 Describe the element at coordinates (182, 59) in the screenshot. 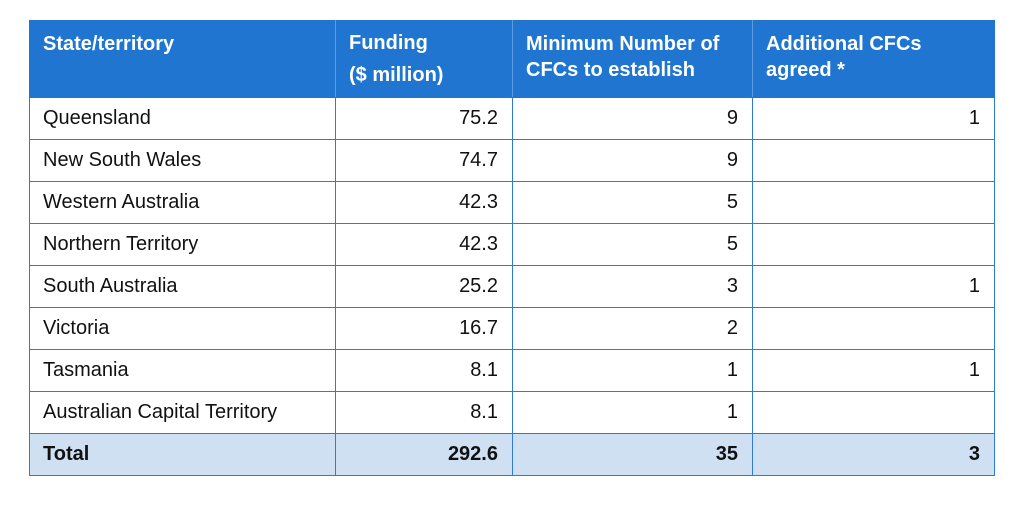

I see `header-state: State/territory` at that location.